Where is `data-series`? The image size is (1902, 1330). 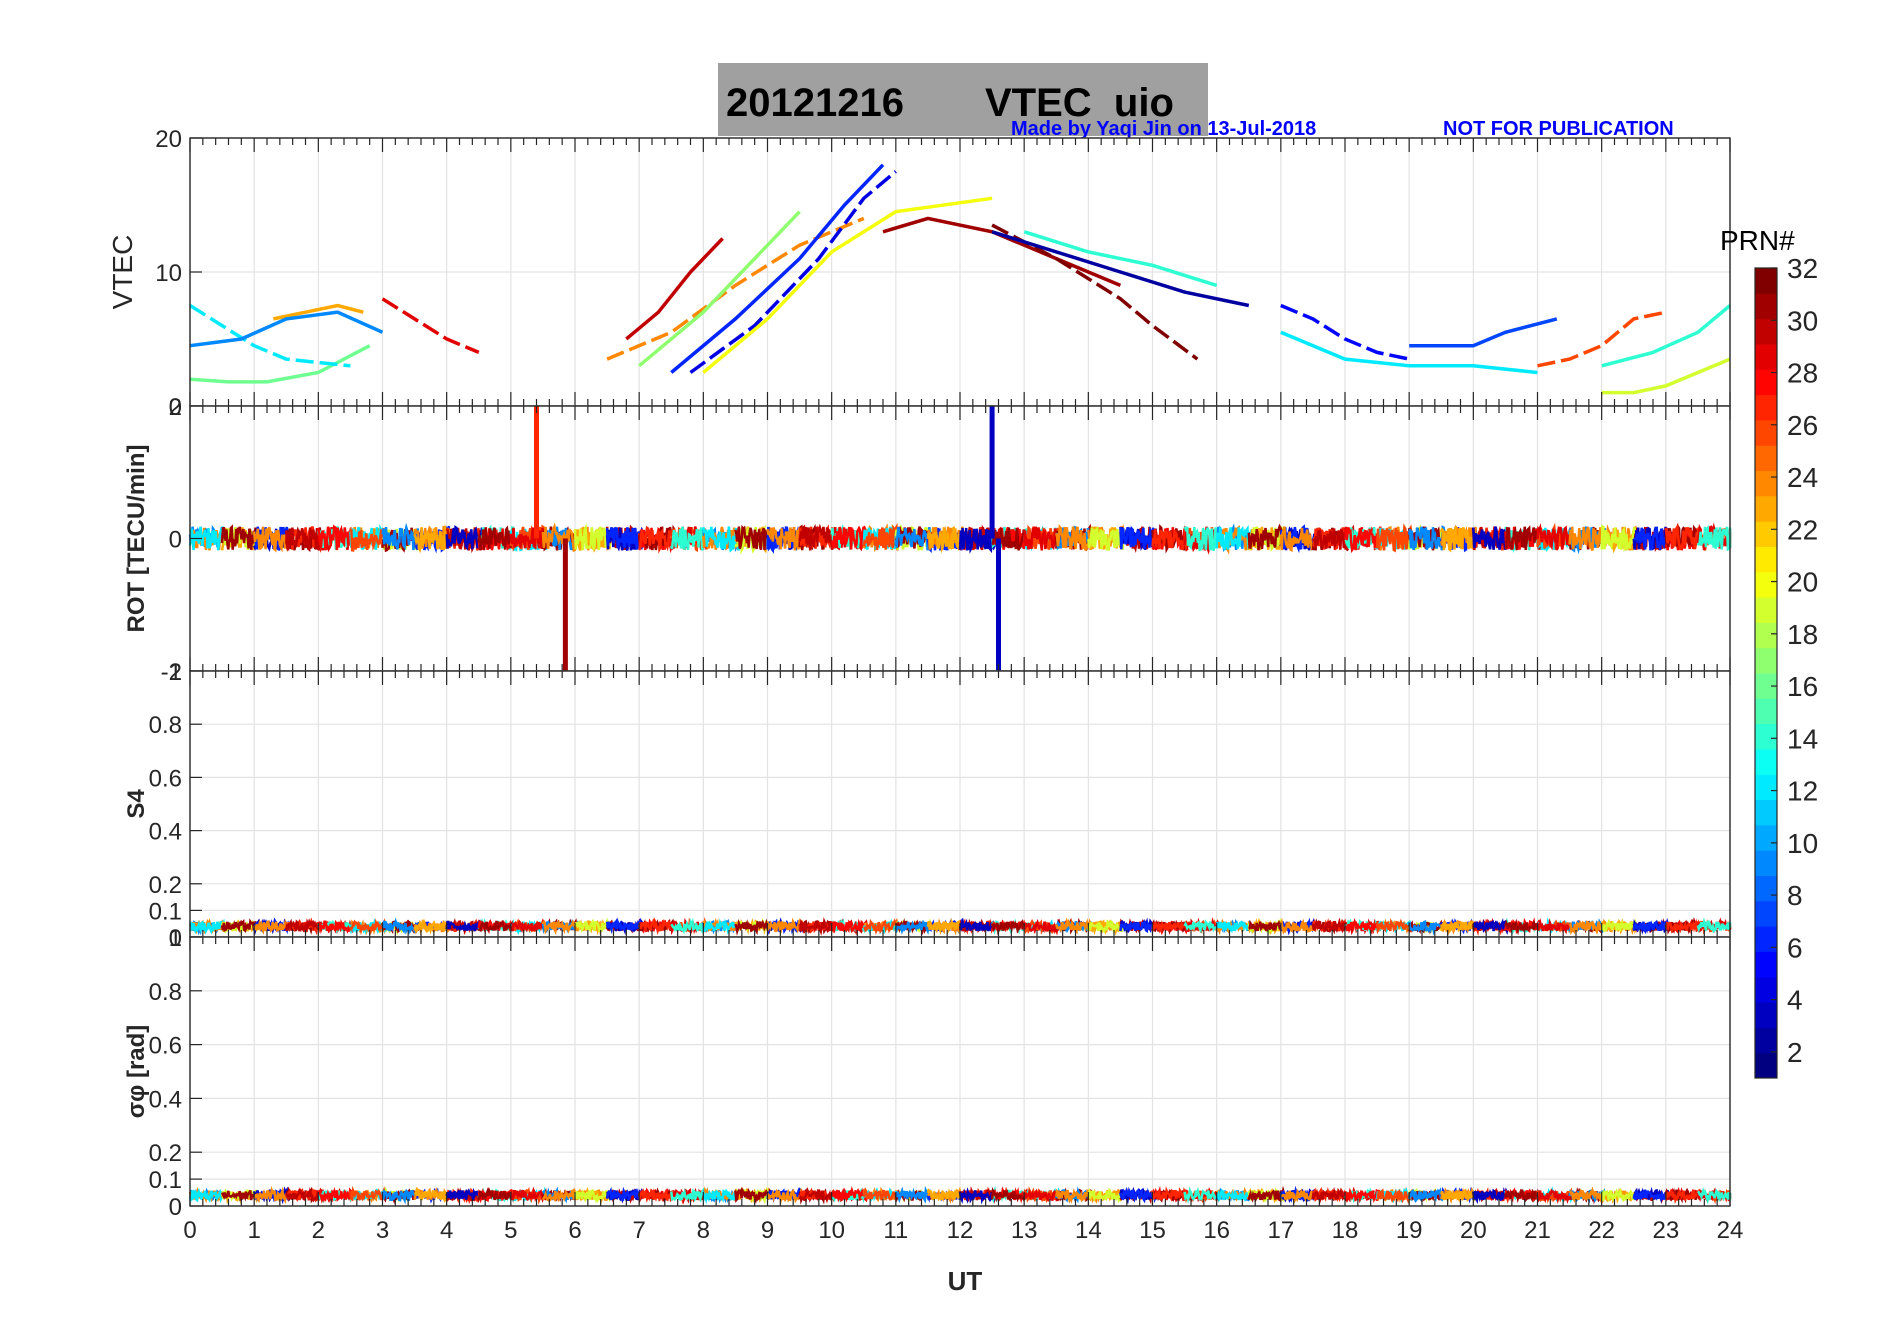
data-series is located at coordinates (960, 1195).